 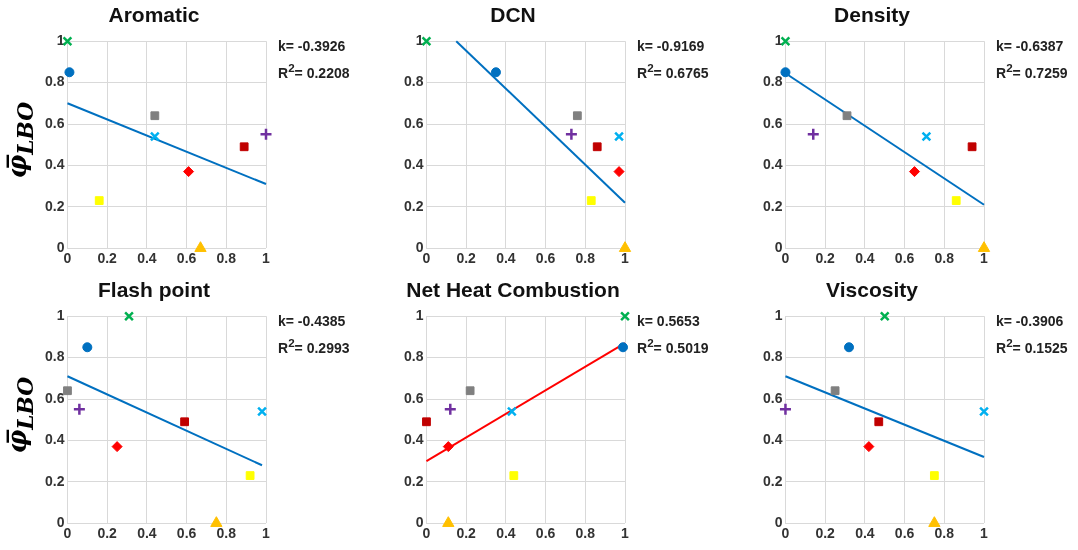 What do you see at coordinates (312, 46) in the screenshot?
I see `text: k= -0.3926` at bounding box center [312, 46].